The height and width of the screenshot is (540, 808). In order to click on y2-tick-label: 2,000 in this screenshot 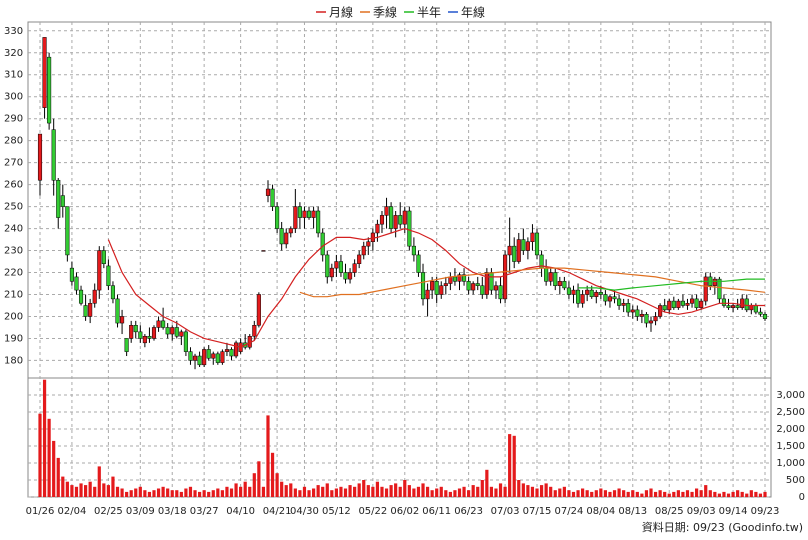, I will do `click(790, 429)`.